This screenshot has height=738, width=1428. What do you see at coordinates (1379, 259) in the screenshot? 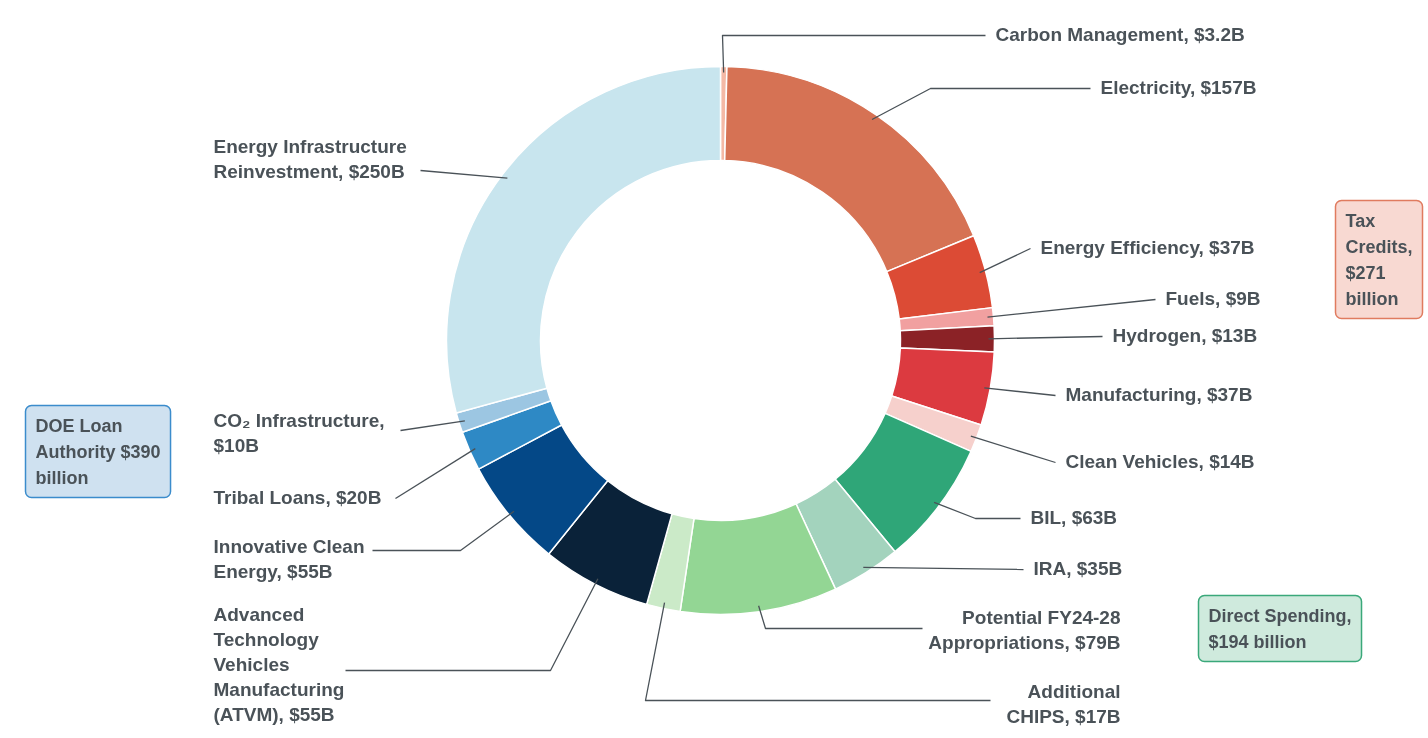
I see `text: Tax Credits, $271 billion` at bounding box center [1379, 259].